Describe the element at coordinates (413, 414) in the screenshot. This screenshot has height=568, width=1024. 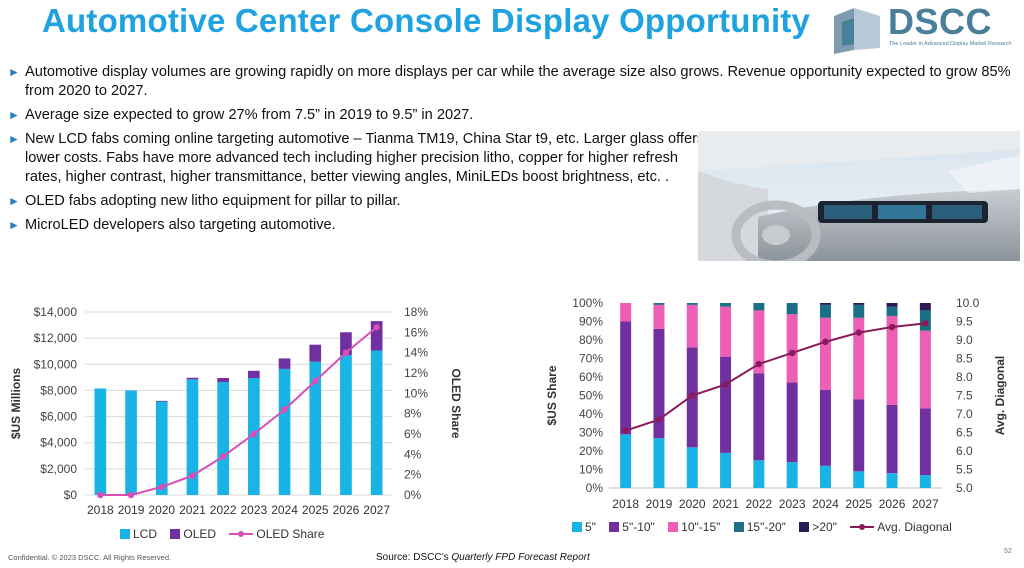
I see `y2-tick-label: 8%` at that location.